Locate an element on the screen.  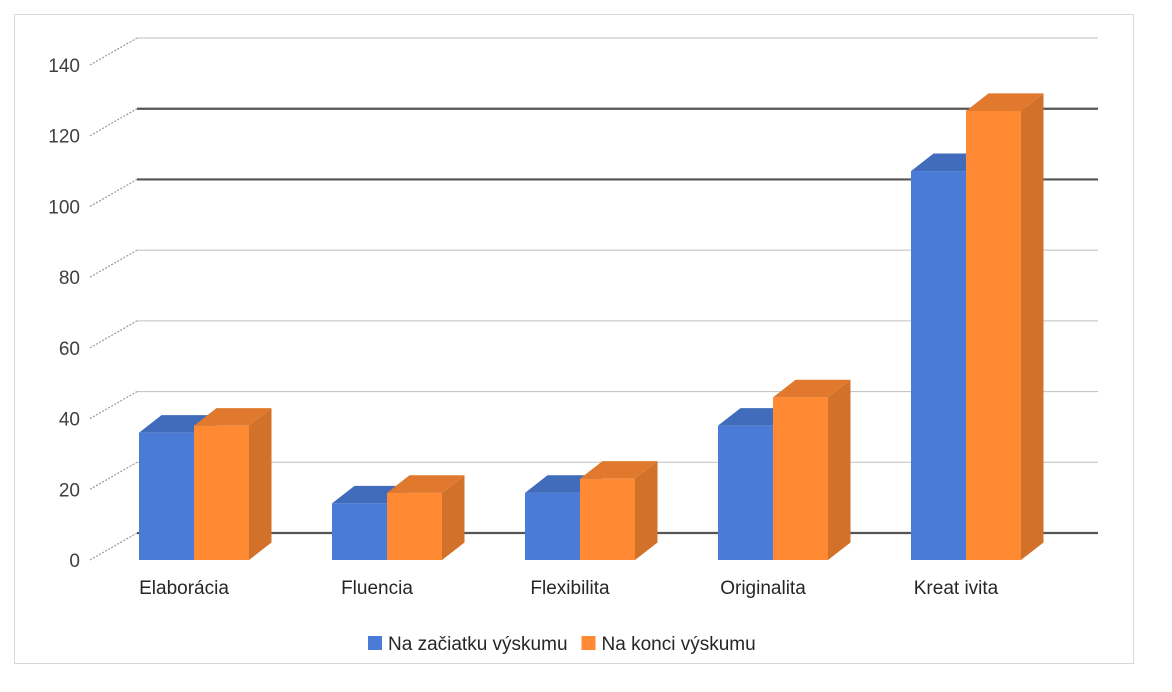
y-tick-label: 80 is located at coordinates (69, 278).